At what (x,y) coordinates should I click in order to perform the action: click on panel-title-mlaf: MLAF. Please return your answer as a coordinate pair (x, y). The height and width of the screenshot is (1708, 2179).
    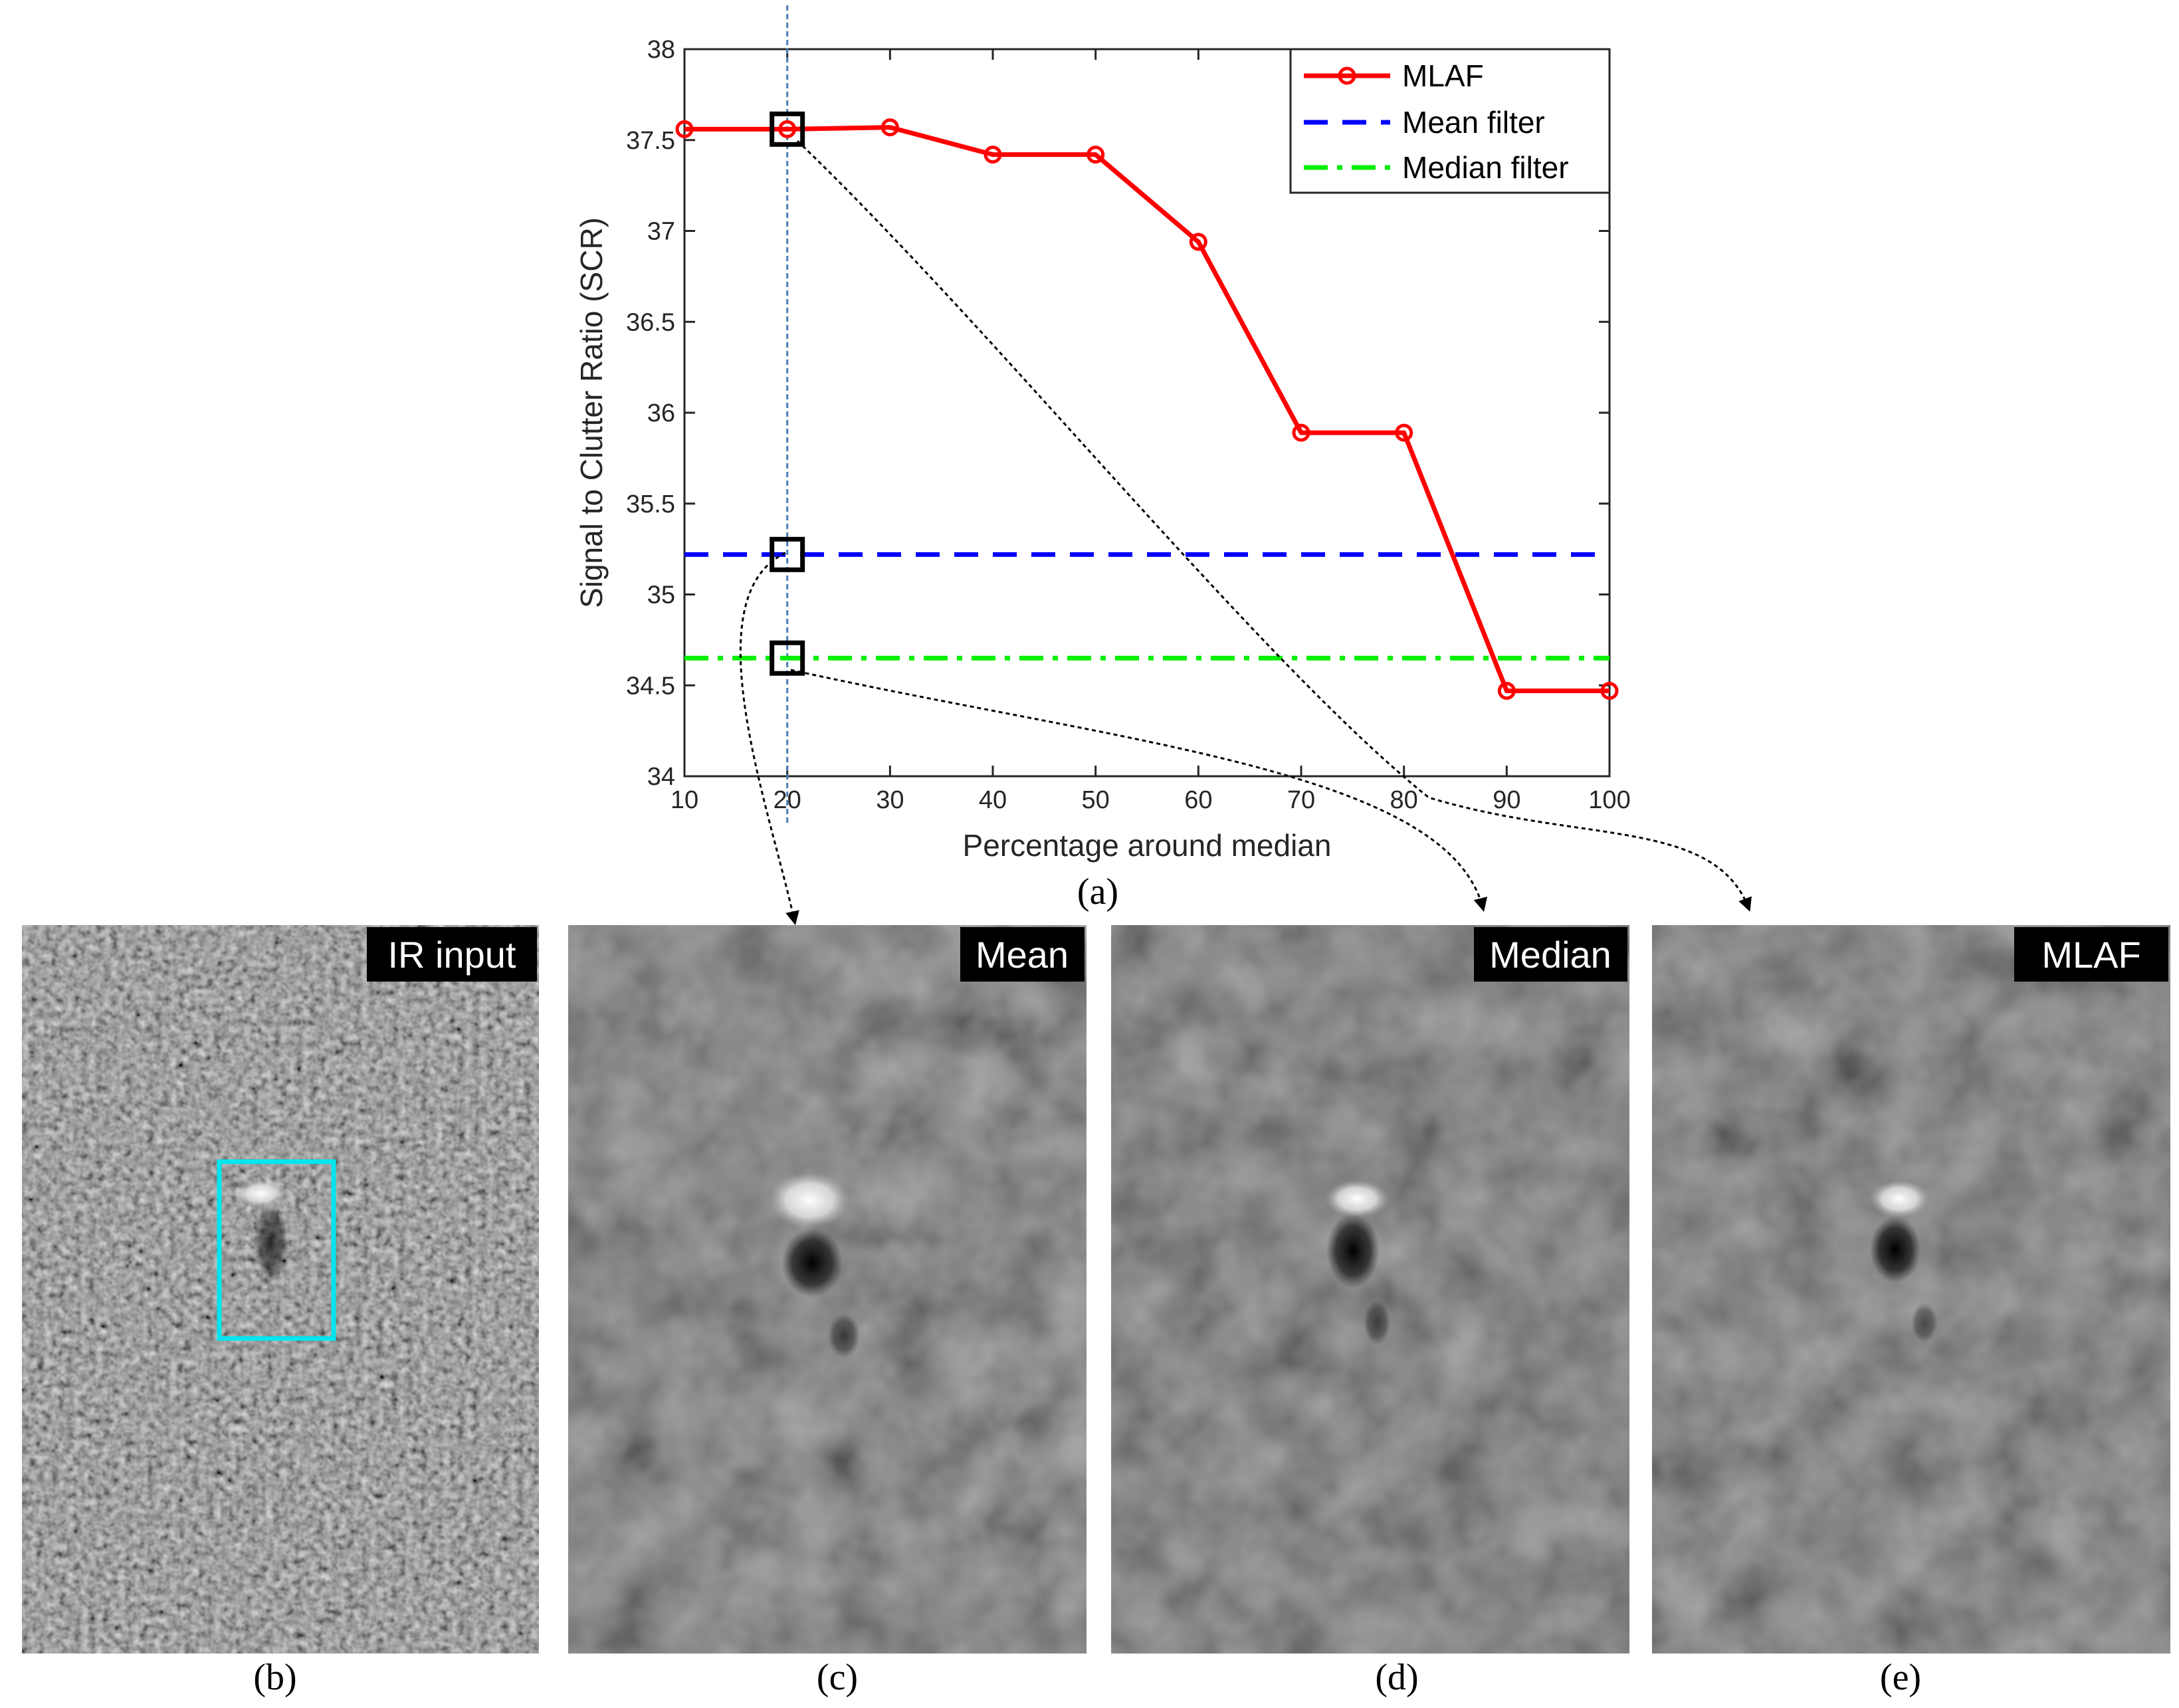
    Looking at the image, I should click on (2090, 955).